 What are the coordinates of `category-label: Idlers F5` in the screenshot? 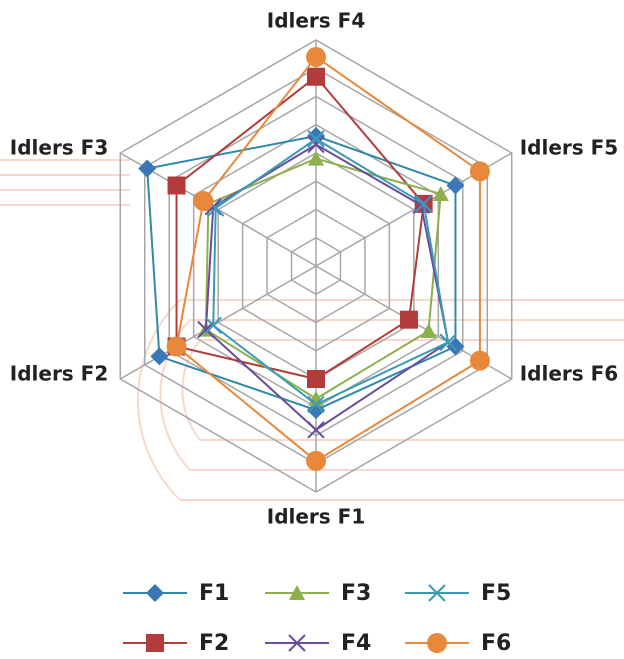 It's located at (569, 148).